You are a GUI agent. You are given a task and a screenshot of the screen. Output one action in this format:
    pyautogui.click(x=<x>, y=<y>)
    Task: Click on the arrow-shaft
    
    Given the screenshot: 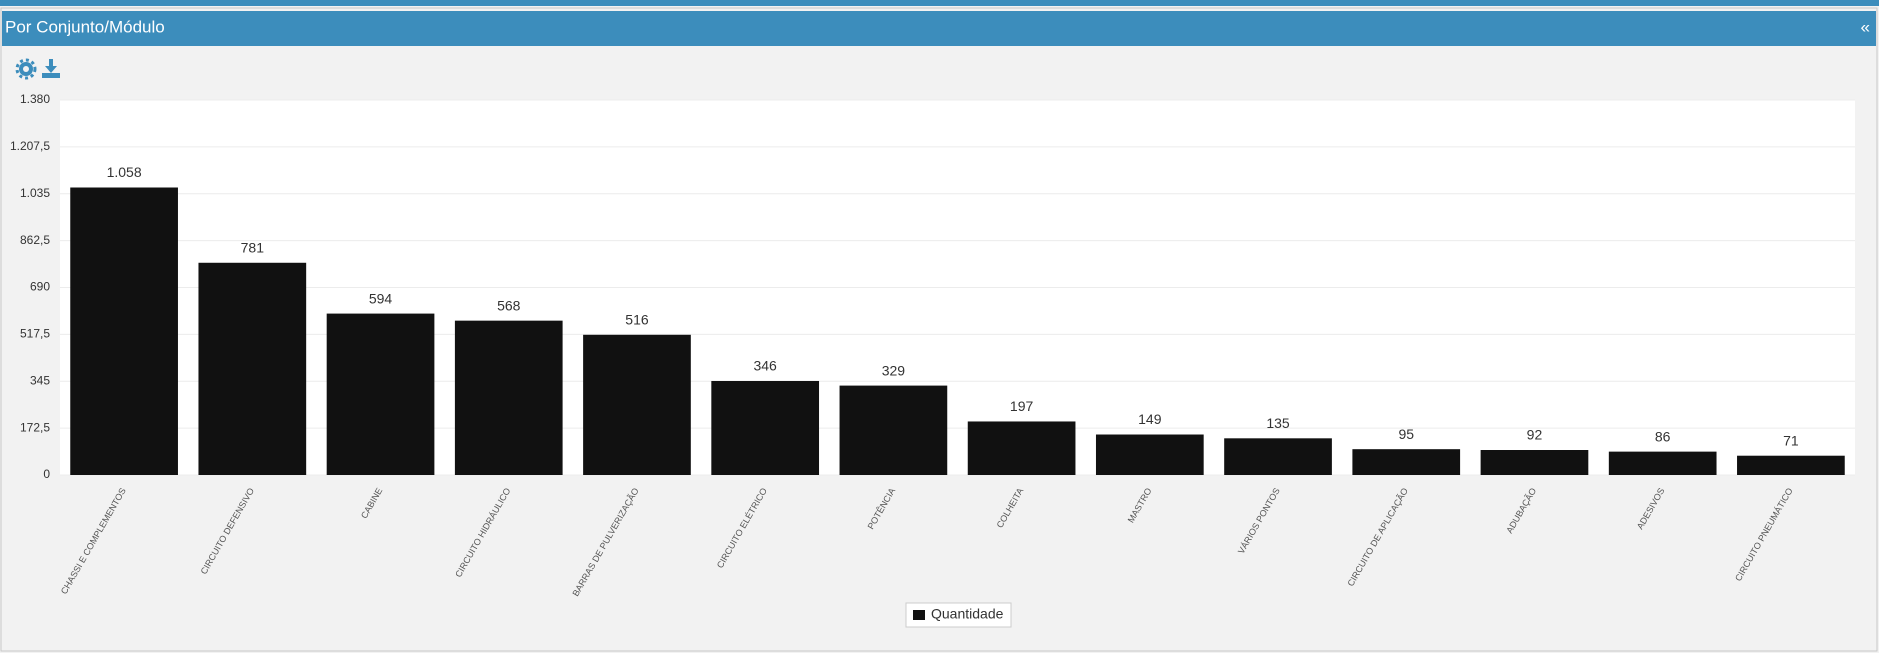 What is the action you would take?
    pyautogui.click(x=51, y=63)
    